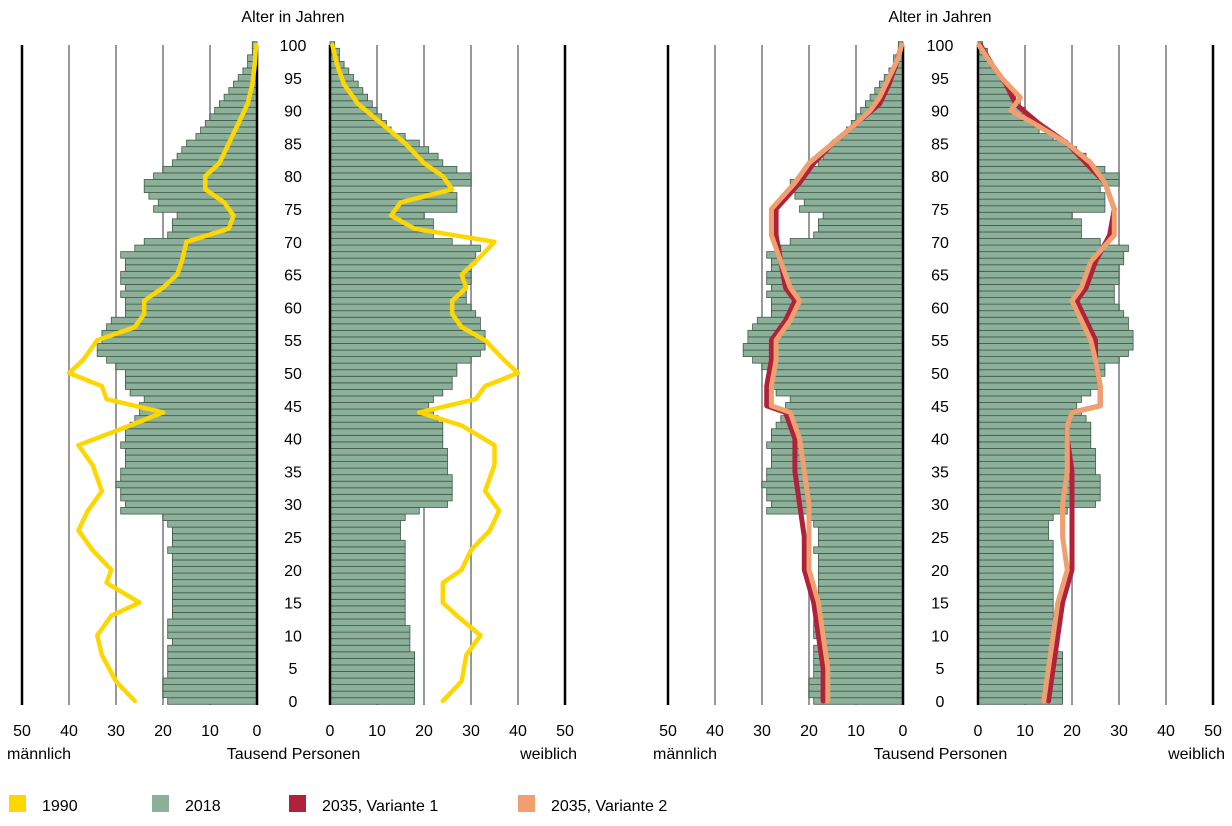  Describe the element at coordinates (940, 341) in the screenshot. I see `age-tick-label: 55` at that location.